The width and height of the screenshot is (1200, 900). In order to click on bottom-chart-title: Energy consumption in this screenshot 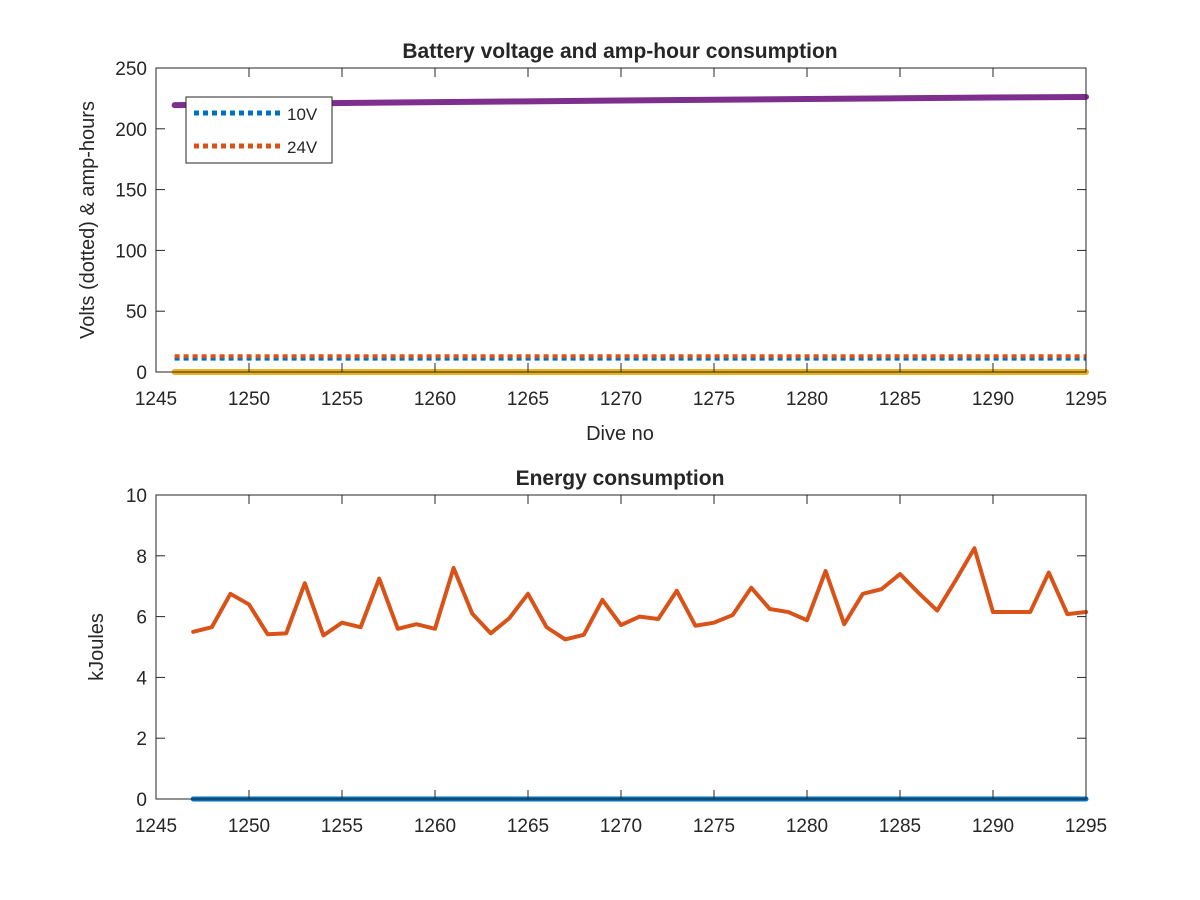, I will do `click(620, 478)`.